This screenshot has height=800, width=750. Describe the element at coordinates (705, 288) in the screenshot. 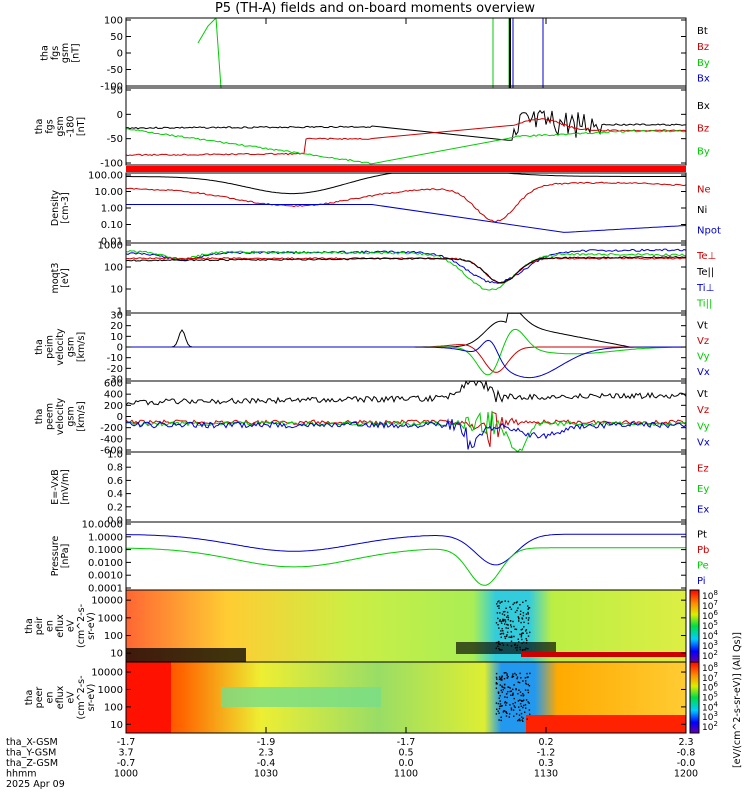

I see `legend-label: Ti⊥` at that location.